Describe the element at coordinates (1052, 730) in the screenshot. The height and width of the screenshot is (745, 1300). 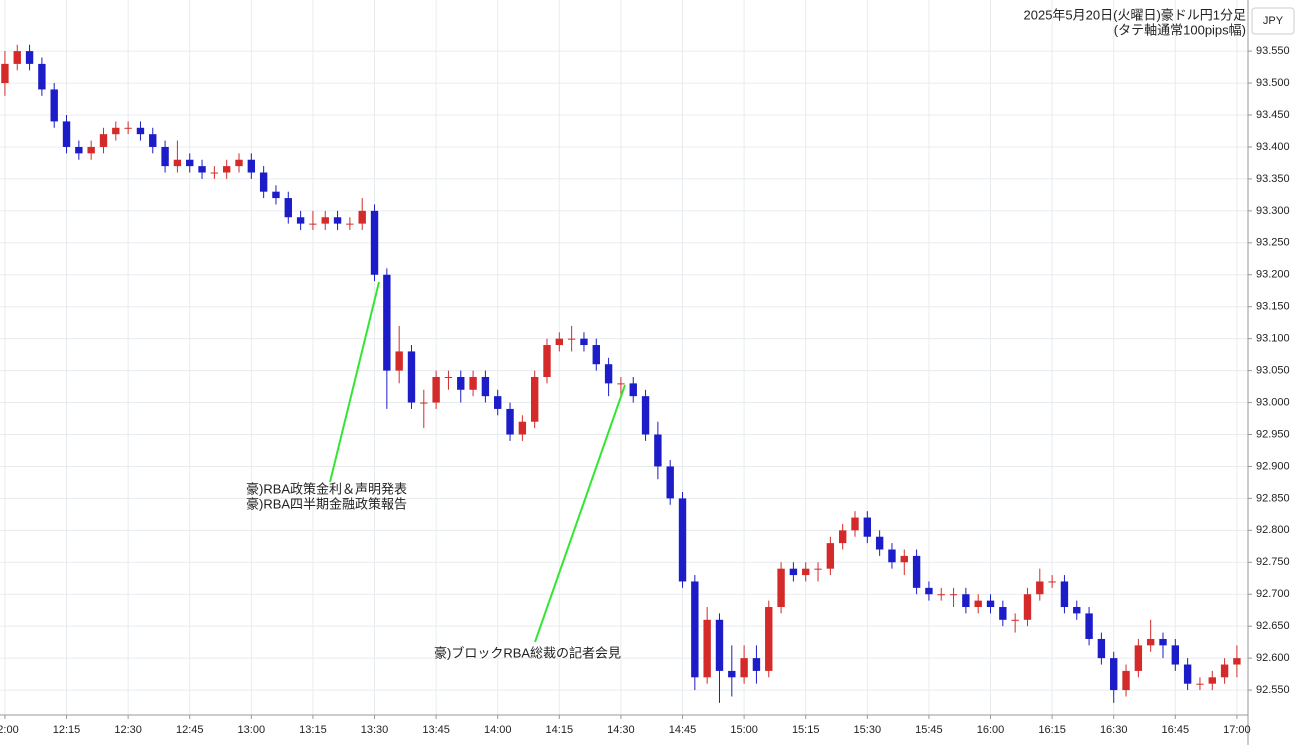
I see `x-tick-label: 16:15` at that location.